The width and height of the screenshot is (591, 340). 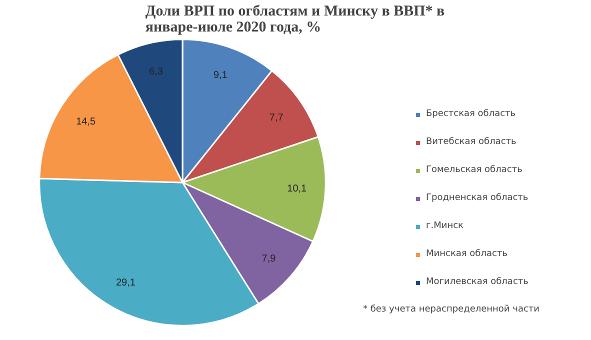 What do you see at coordinates (451, 309) in the screenshot?
I see `text: * без учета нераспределенной части` at bounding box center [451, 309].